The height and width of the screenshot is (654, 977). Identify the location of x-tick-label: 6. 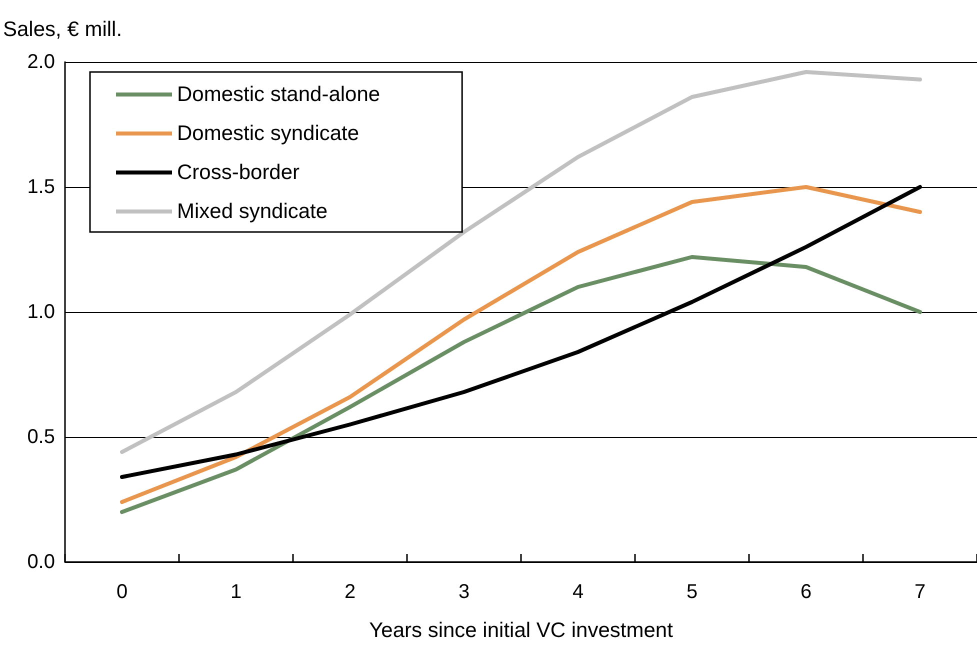
(806, 592).